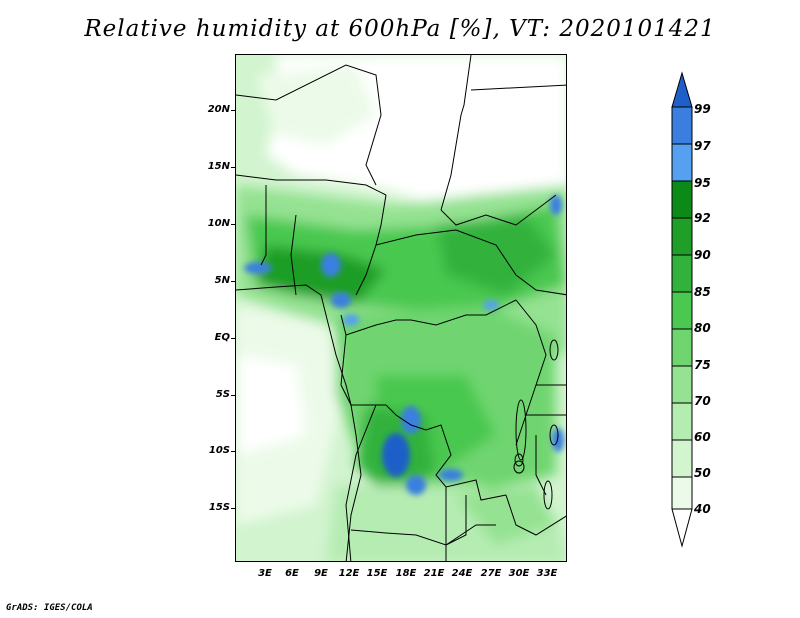 This screenshot has height=618, width=800. Describe the element at coordinates (462, 573) in the screenshot. I see `x-label-24e: 24E` at that location.